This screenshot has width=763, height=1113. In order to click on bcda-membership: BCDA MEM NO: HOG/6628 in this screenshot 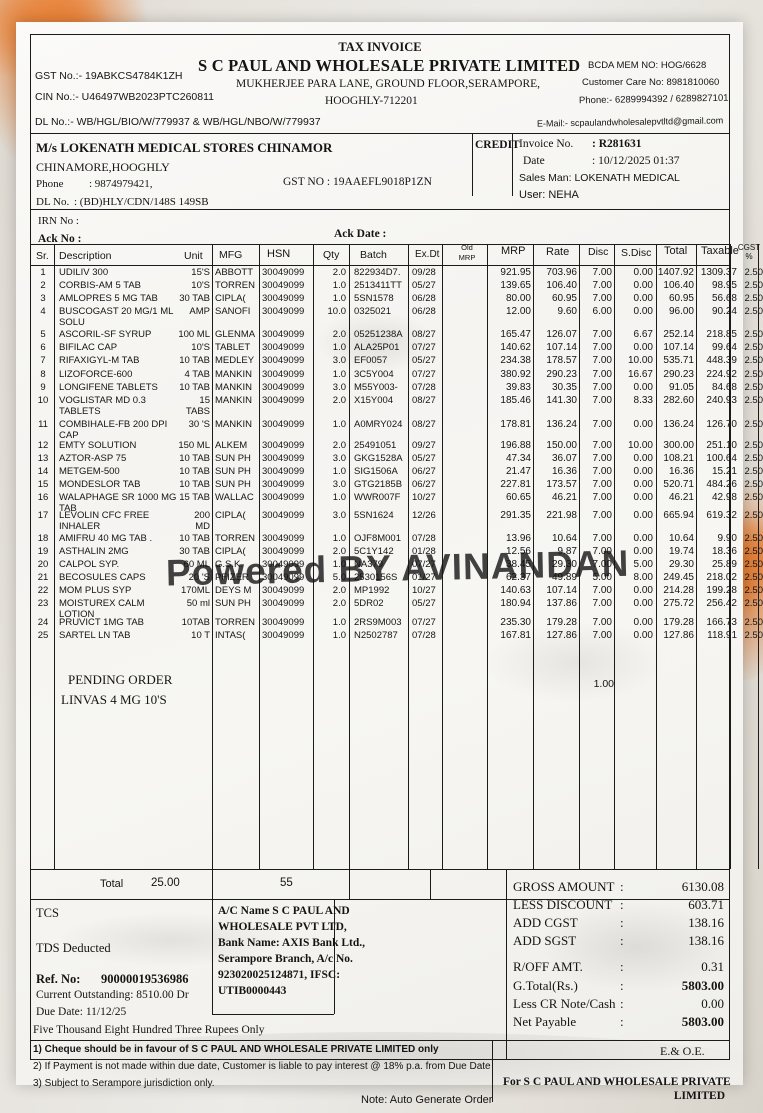, I will do `click(647, 65)`.